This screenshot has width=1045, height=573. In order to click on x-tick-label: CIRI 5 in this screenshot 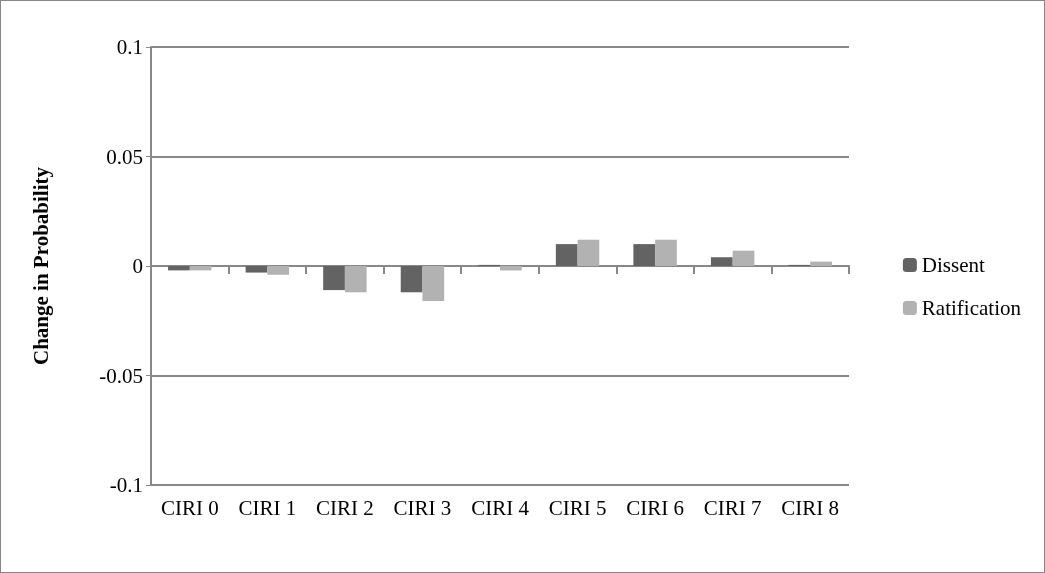, I will do `click(577, 507)`.